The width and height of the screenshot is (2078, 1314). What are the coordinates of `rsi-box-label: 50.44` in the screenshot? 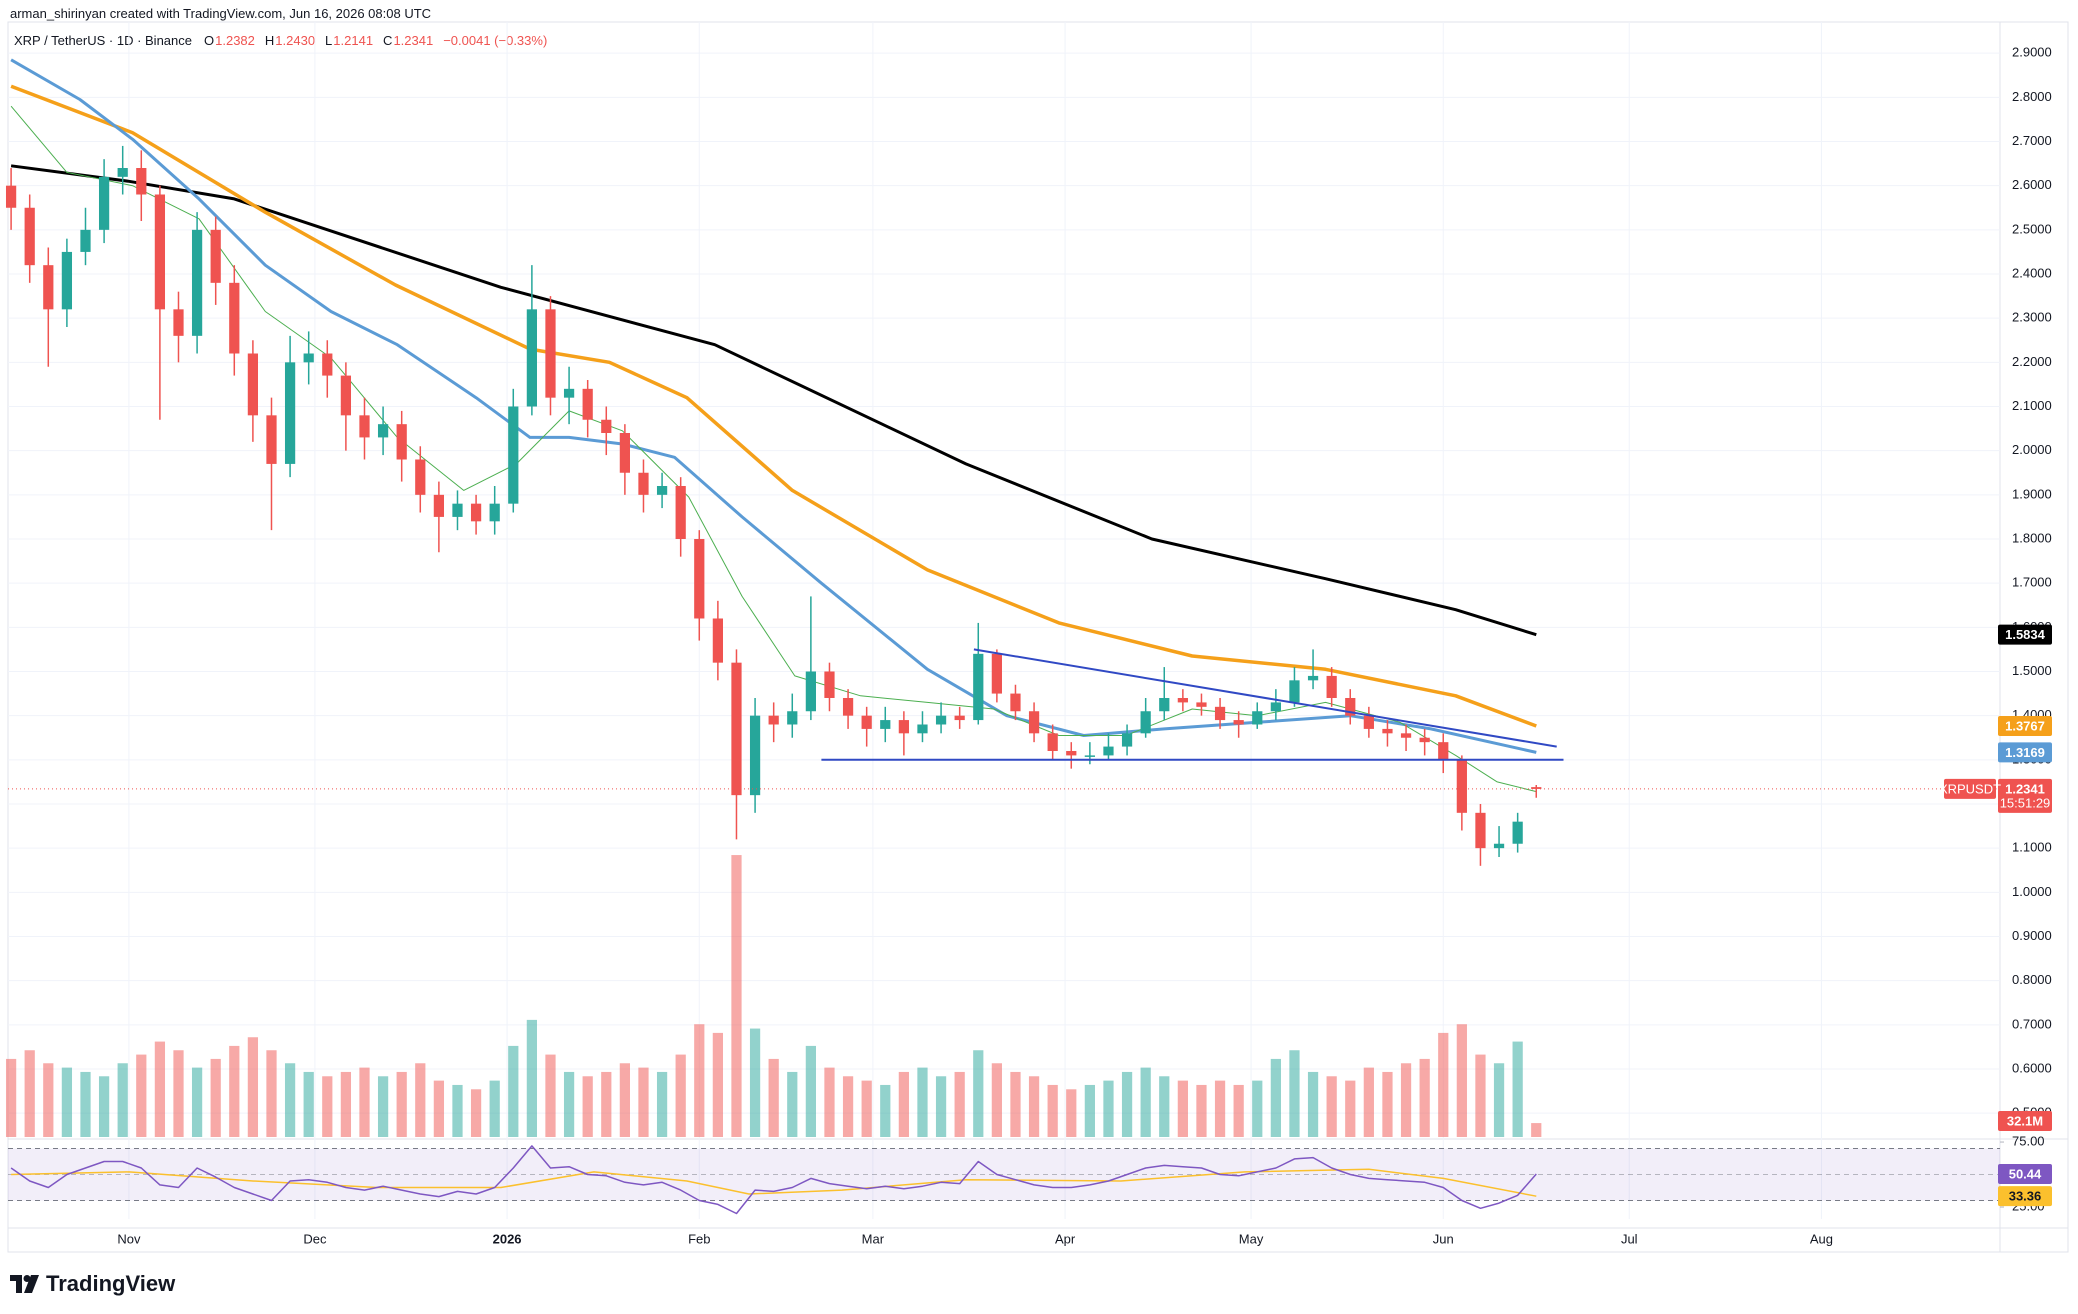 It's located at (2025, 1173).